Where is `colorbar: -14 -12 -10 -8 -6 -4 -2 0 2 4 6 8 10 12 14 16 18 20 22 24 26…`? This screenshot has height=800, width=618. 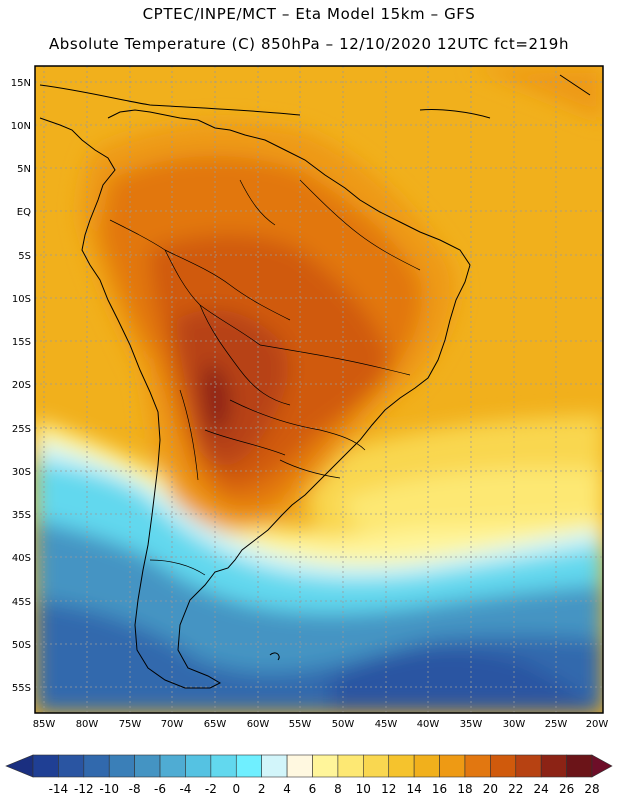
colorbar: -14 -12 -10 -8 -6 -4 -2 0 2 4 6 8 10 12 14 16 18 20 22 24 26… is located at coordinates (309, 775).